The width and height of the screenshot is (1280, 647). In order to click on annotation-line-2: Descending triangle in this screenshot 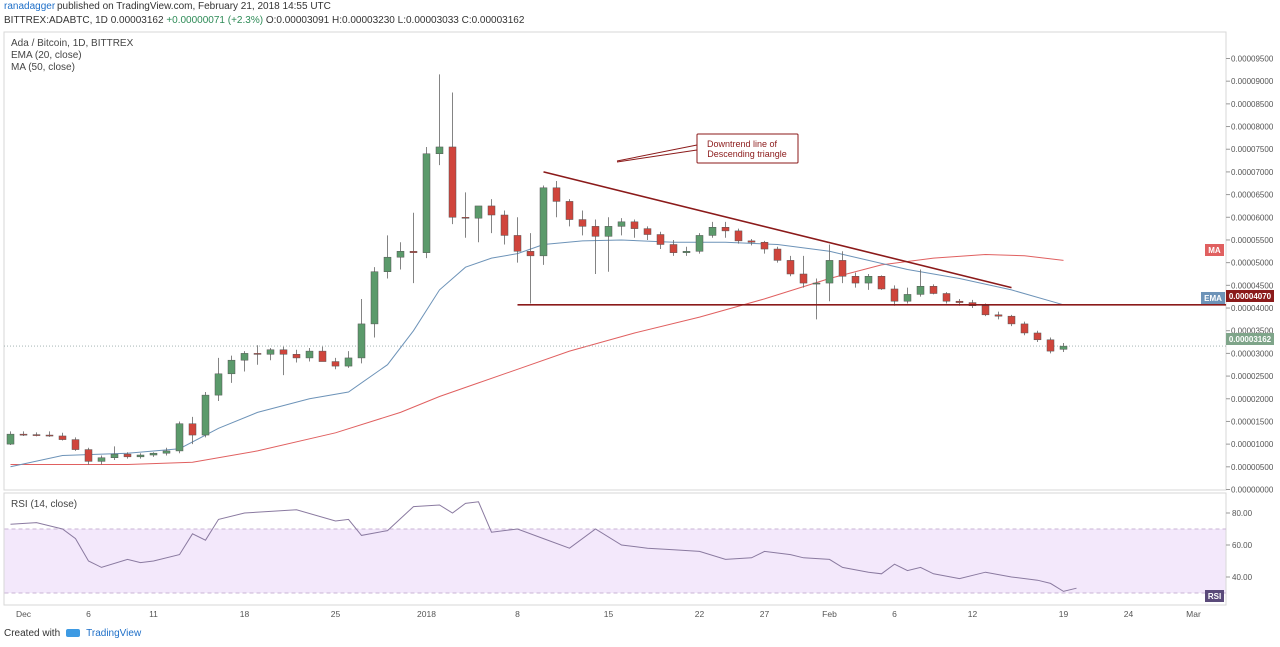, I will do `click(747, 154)`.